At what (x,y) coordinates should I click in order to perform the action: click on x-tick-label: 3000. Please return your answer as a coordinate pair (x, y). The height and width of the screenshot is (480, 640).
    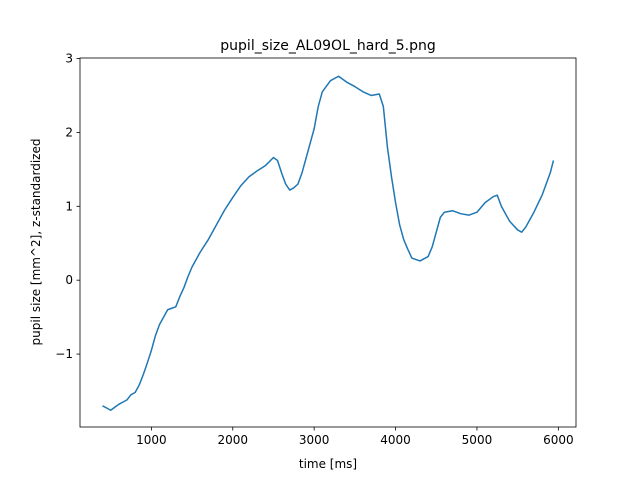
    Looking at the image, I should click on (314, 440).